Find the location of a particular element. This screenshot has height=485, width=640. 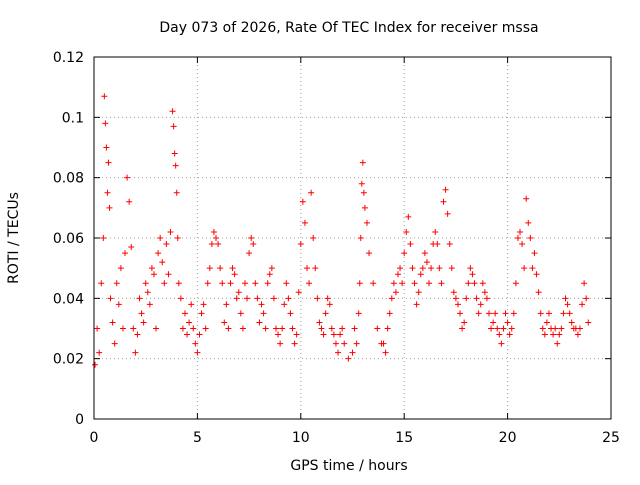

x-tick-label: 0 is located at coordinates (94, 438).